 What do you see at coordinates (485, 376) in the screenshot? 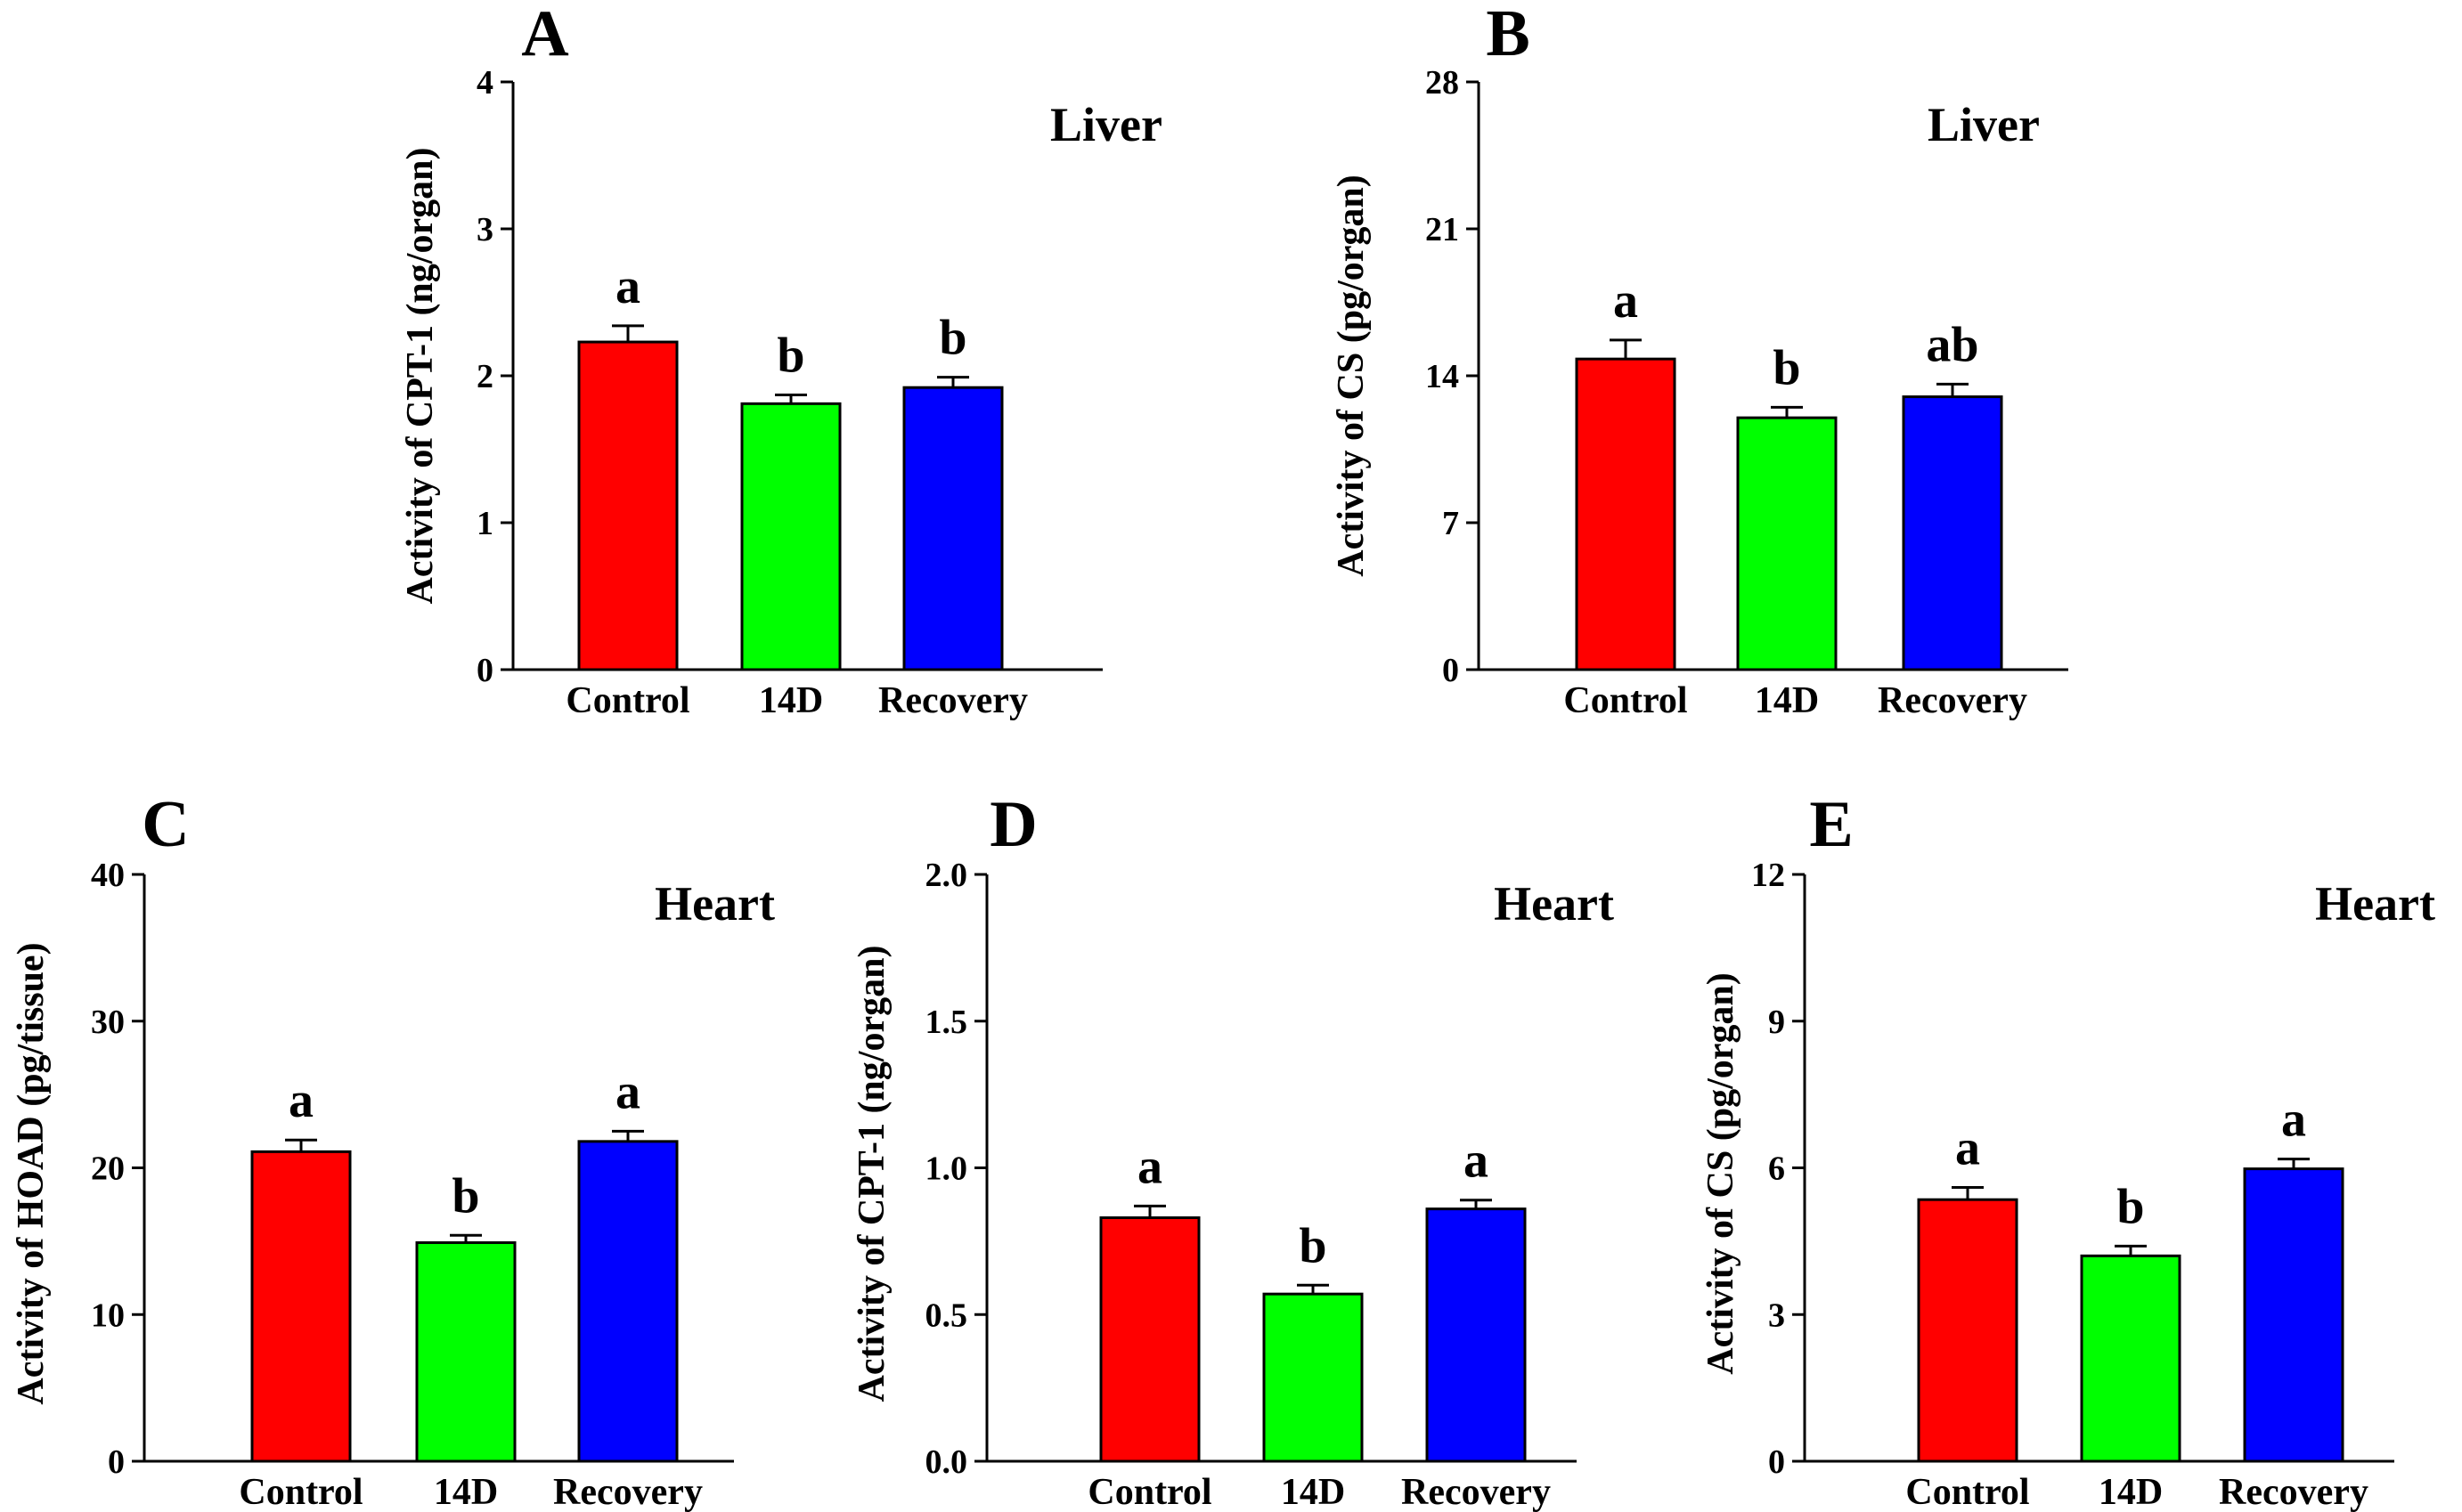
I see `y-tick-label: 2` at bounding box center [485, 376].